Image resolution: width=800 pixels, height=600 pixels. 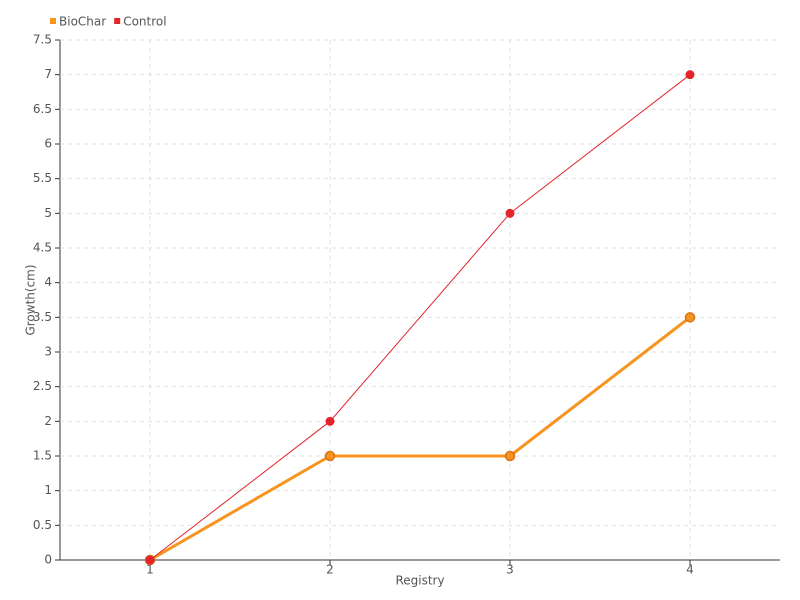 I want to click on y-tick-label: 1.5, so click(x=42, y=456).